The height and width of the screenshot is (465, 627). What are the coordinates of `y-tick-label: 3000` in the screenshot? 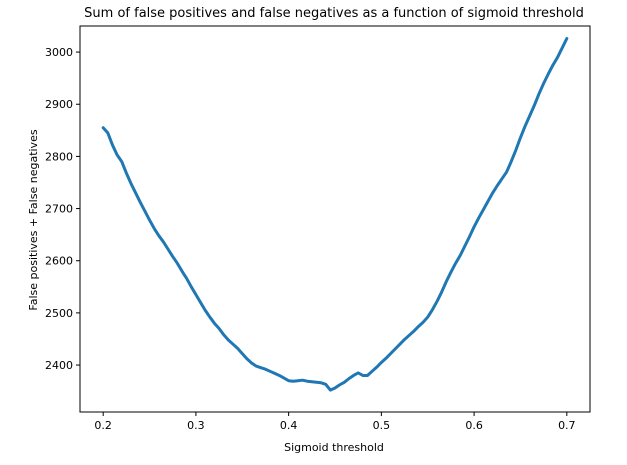 It's located at (59, 52).